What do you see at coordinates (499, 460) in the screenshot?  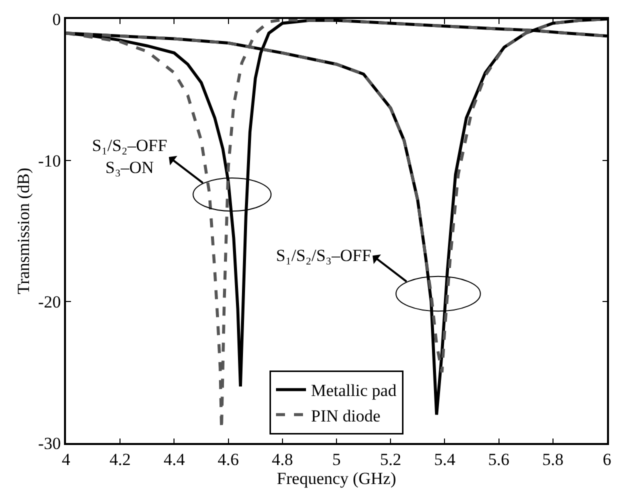 I see `x-tick-label: 5.6` at bounding box center [499, 460].